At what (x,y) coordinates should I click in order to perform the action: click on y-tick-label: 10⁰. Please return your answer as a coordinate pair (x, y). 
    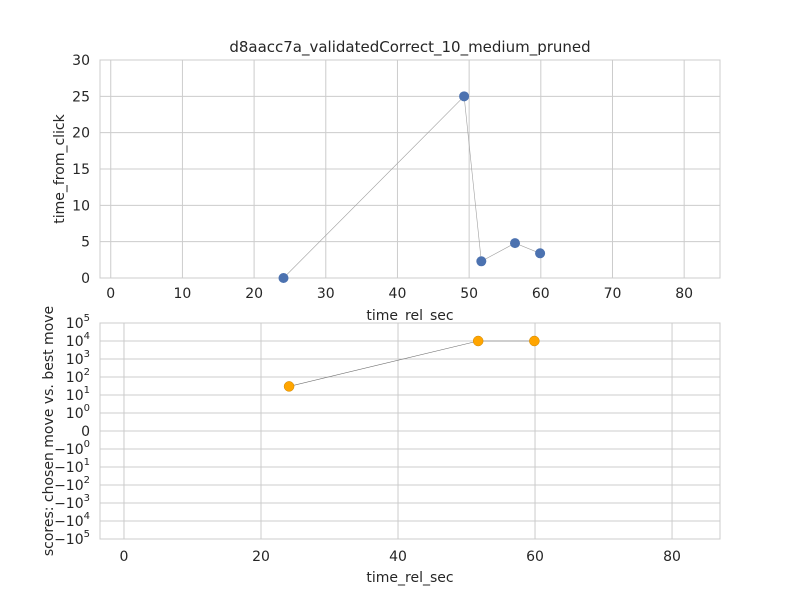
    Looking at the image, I should click on (78, 412).